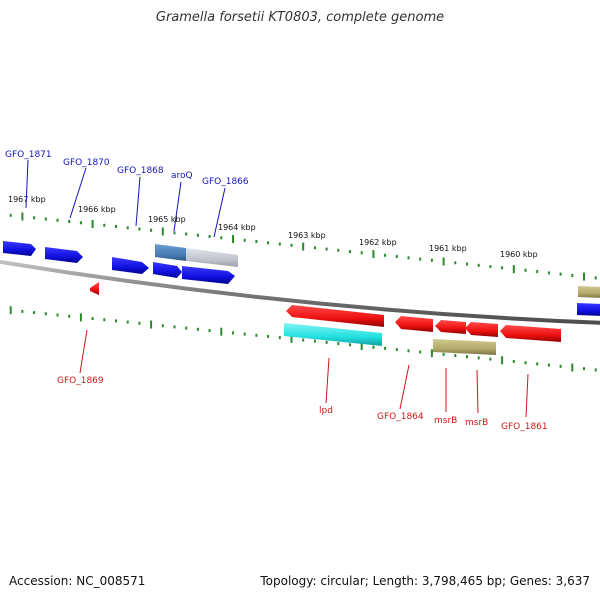 Image resolution: width=600 pixels, height=604 pixels. What do you see at coordinates (182, 176) in the screenshot?
I see `label-aroQ: aroQ` at bounding box center [182, 176].